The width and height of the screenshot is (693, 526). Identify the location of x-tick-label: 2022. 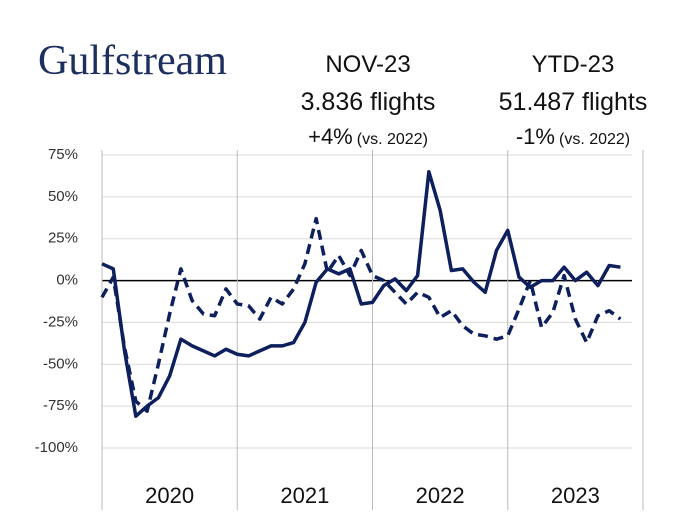
(440, 495).